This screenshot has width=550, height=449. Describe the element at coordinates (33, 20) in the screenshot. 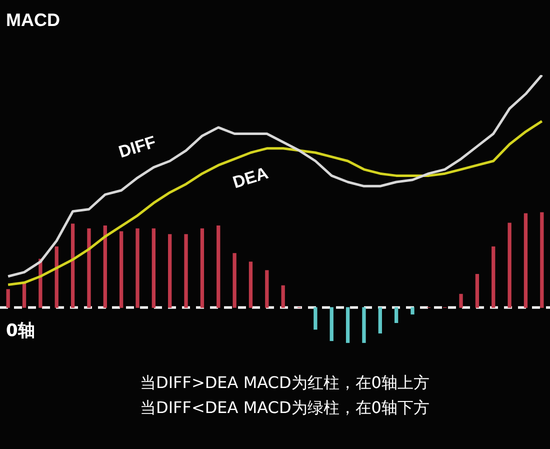

I see `chart-title: MACD` at that location.